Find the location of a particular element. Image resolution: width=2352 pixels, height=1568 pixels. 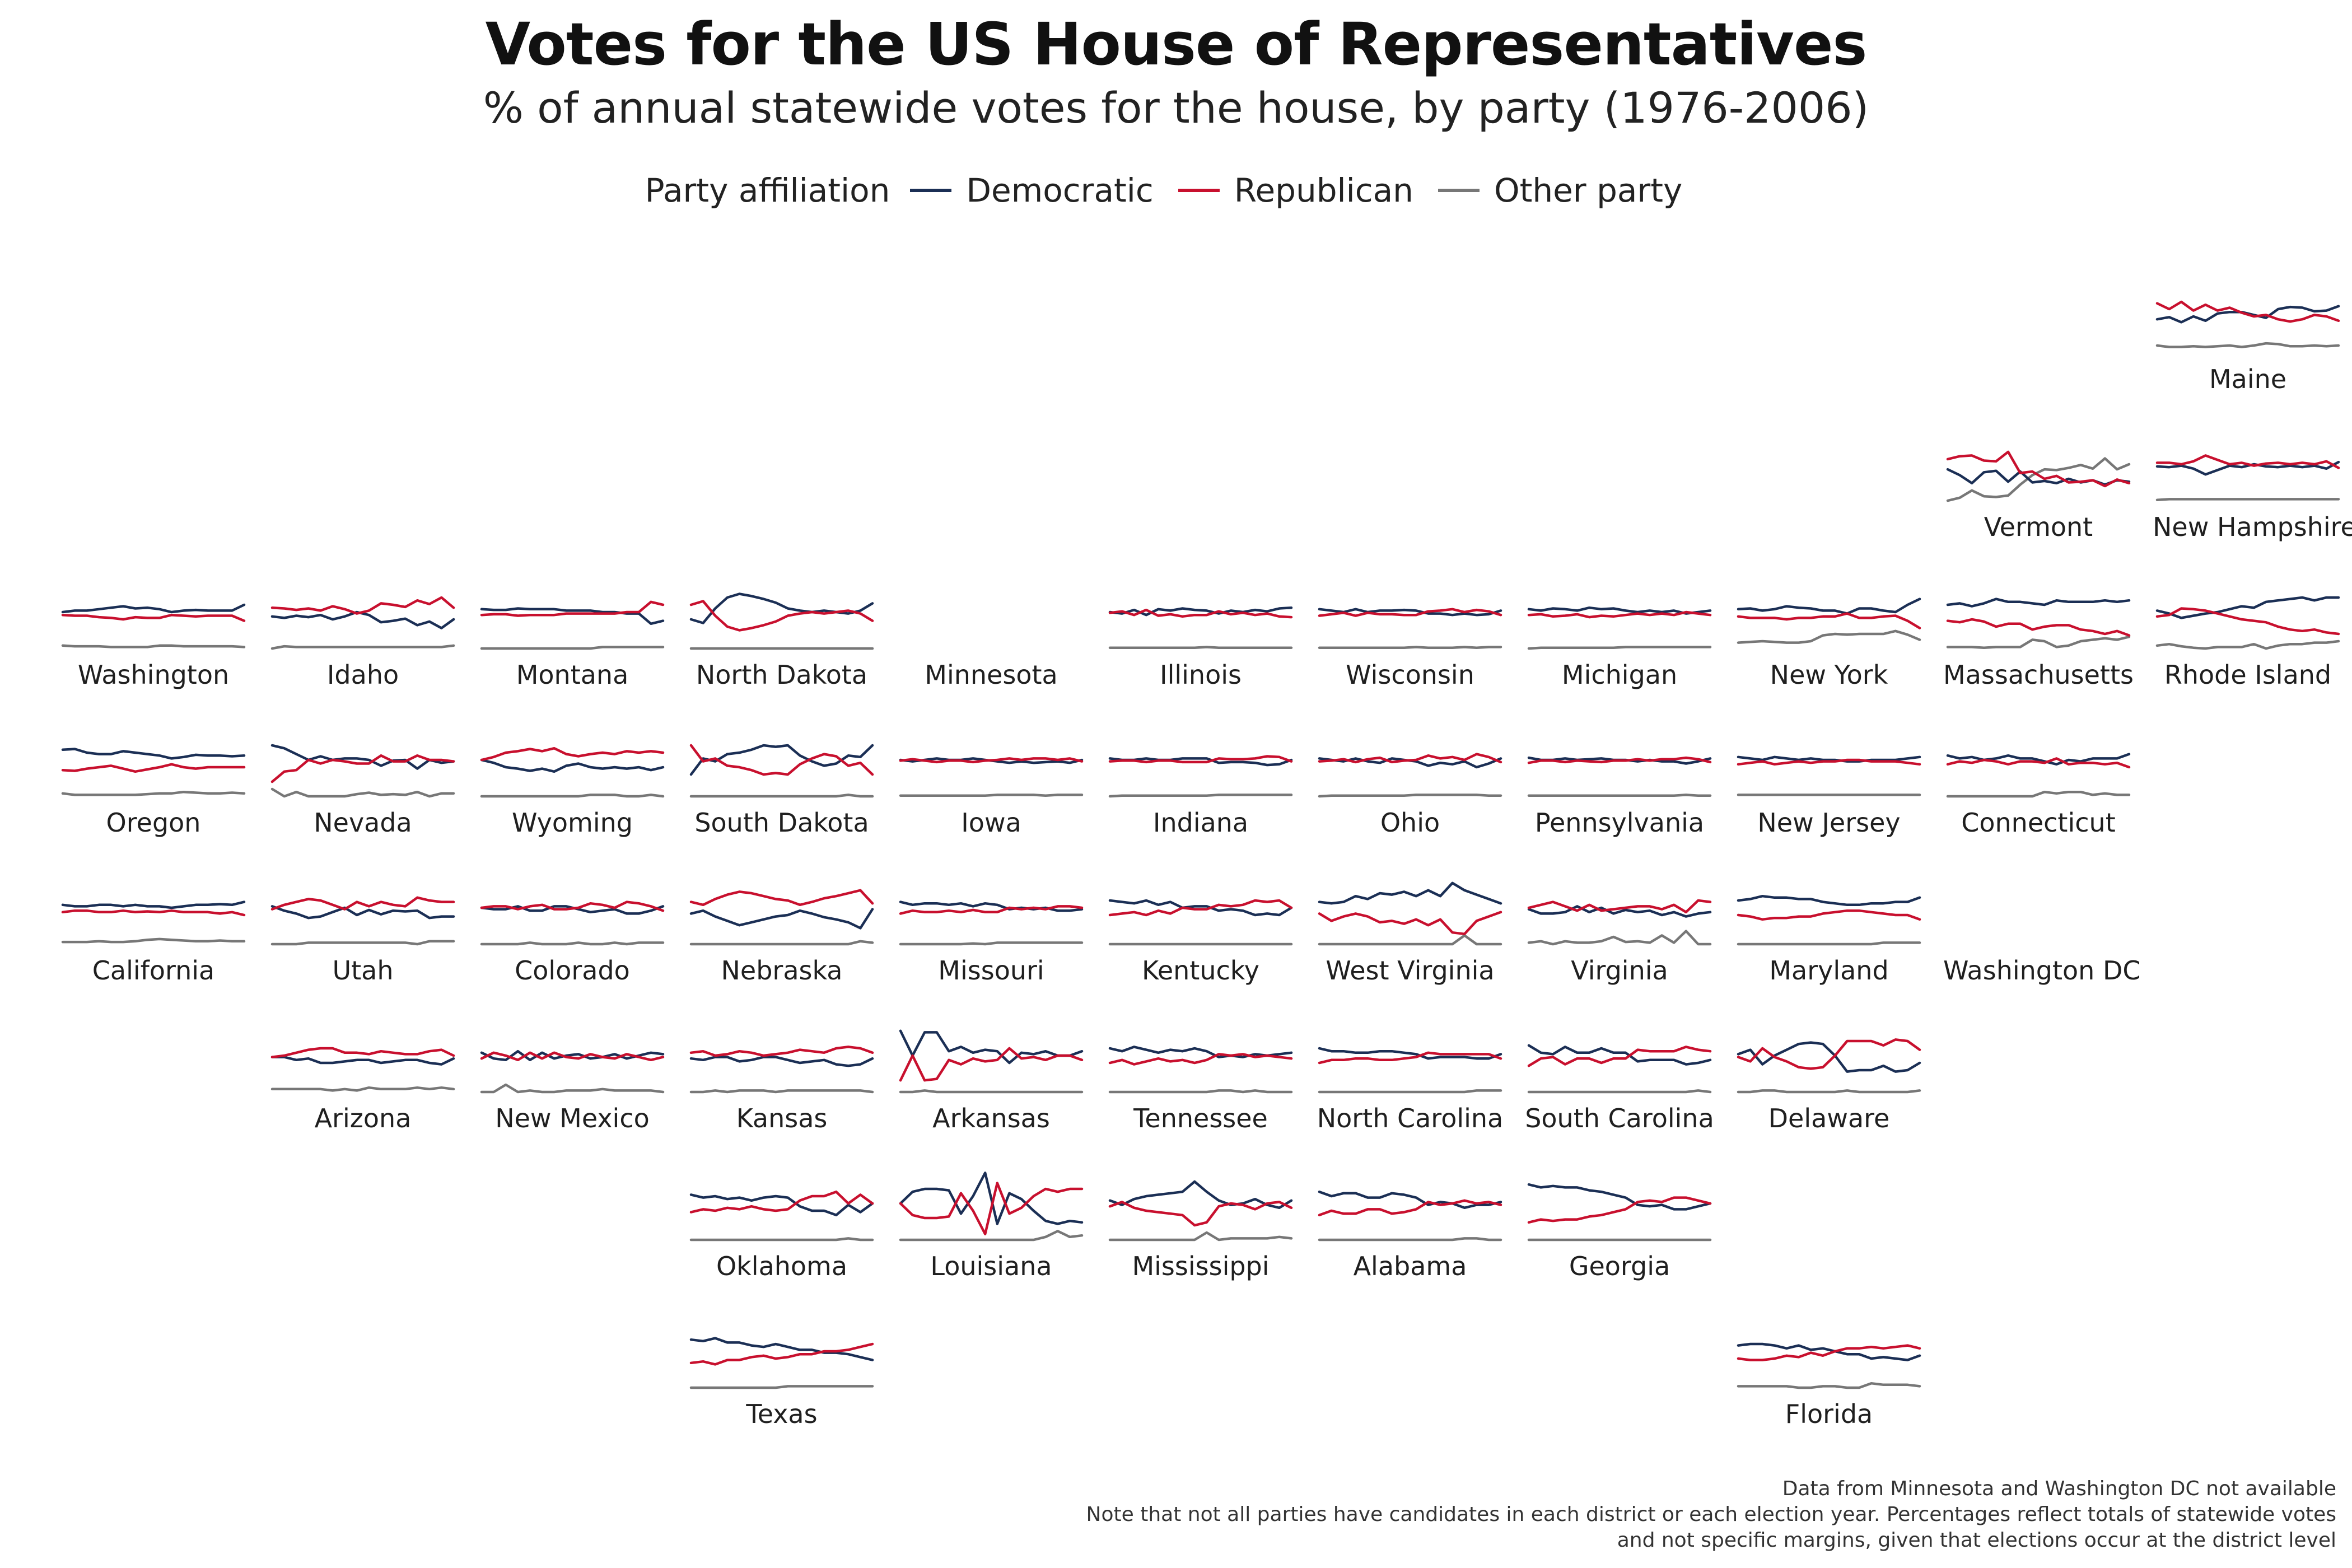

state-tile-north-carolina: North Carolina is located at coordinates (1410, 1092).